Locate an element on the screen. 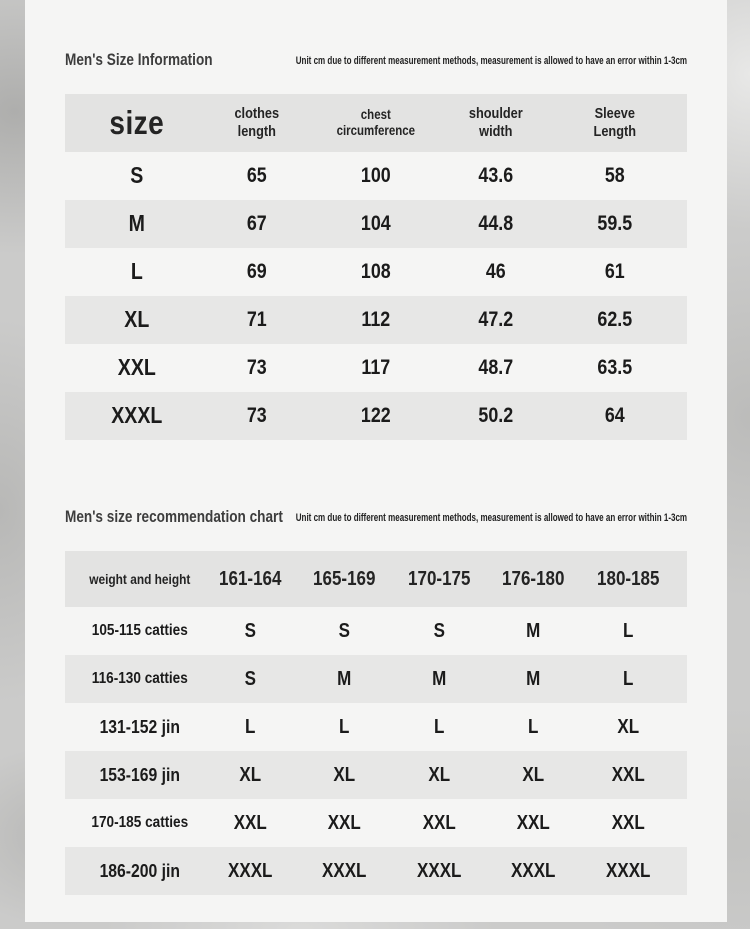  header-cell-chest-circumference: chest circumference is located at coordinates (376, 122).